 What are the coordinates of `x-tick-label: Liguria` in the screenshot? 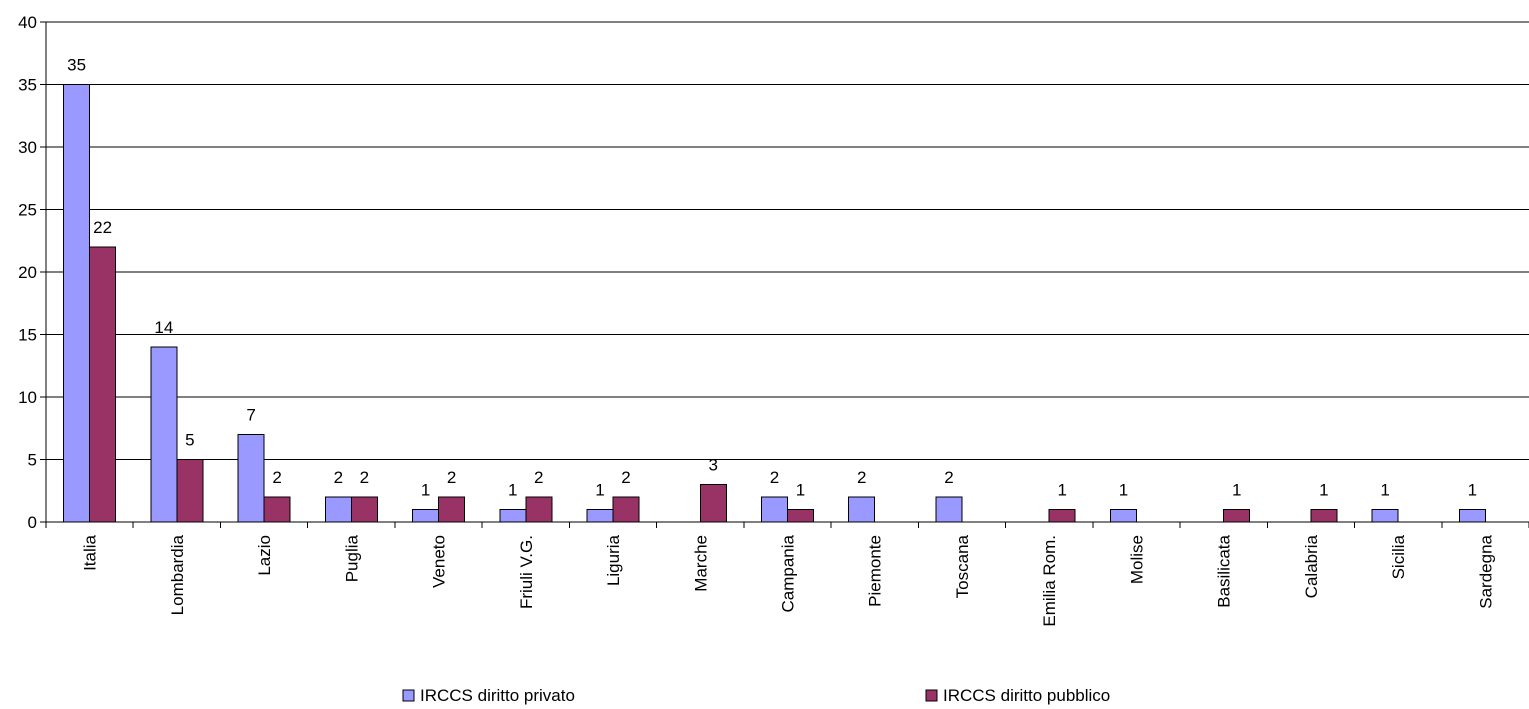 It's located at (613, 560).